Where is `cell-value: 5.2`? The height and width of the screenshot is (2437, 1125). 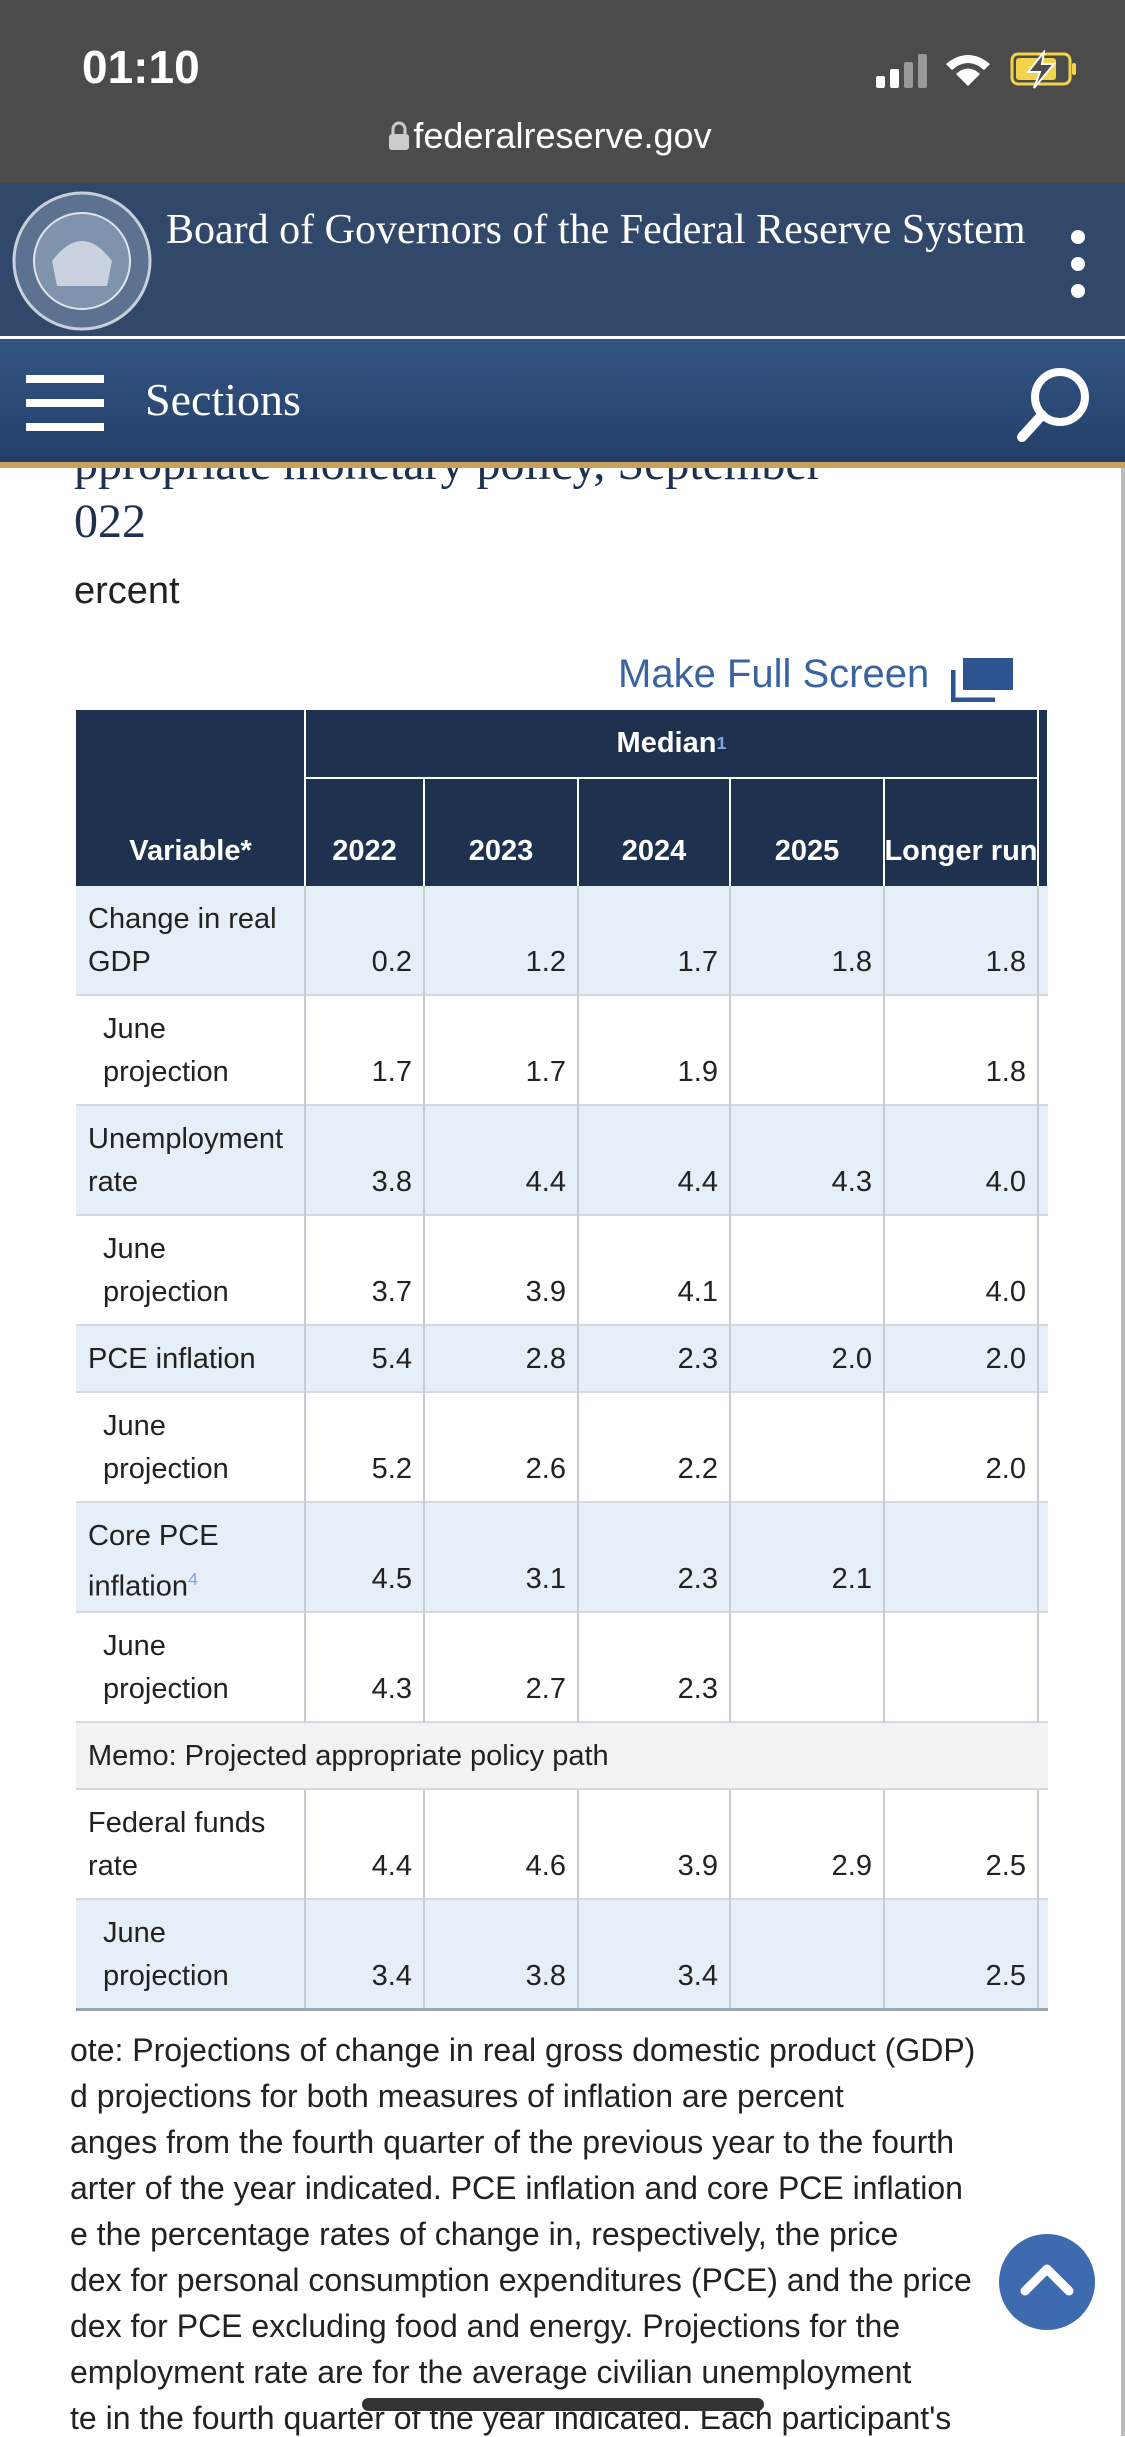
cell-value: 5.2 is located at coordinates (391, 1469).